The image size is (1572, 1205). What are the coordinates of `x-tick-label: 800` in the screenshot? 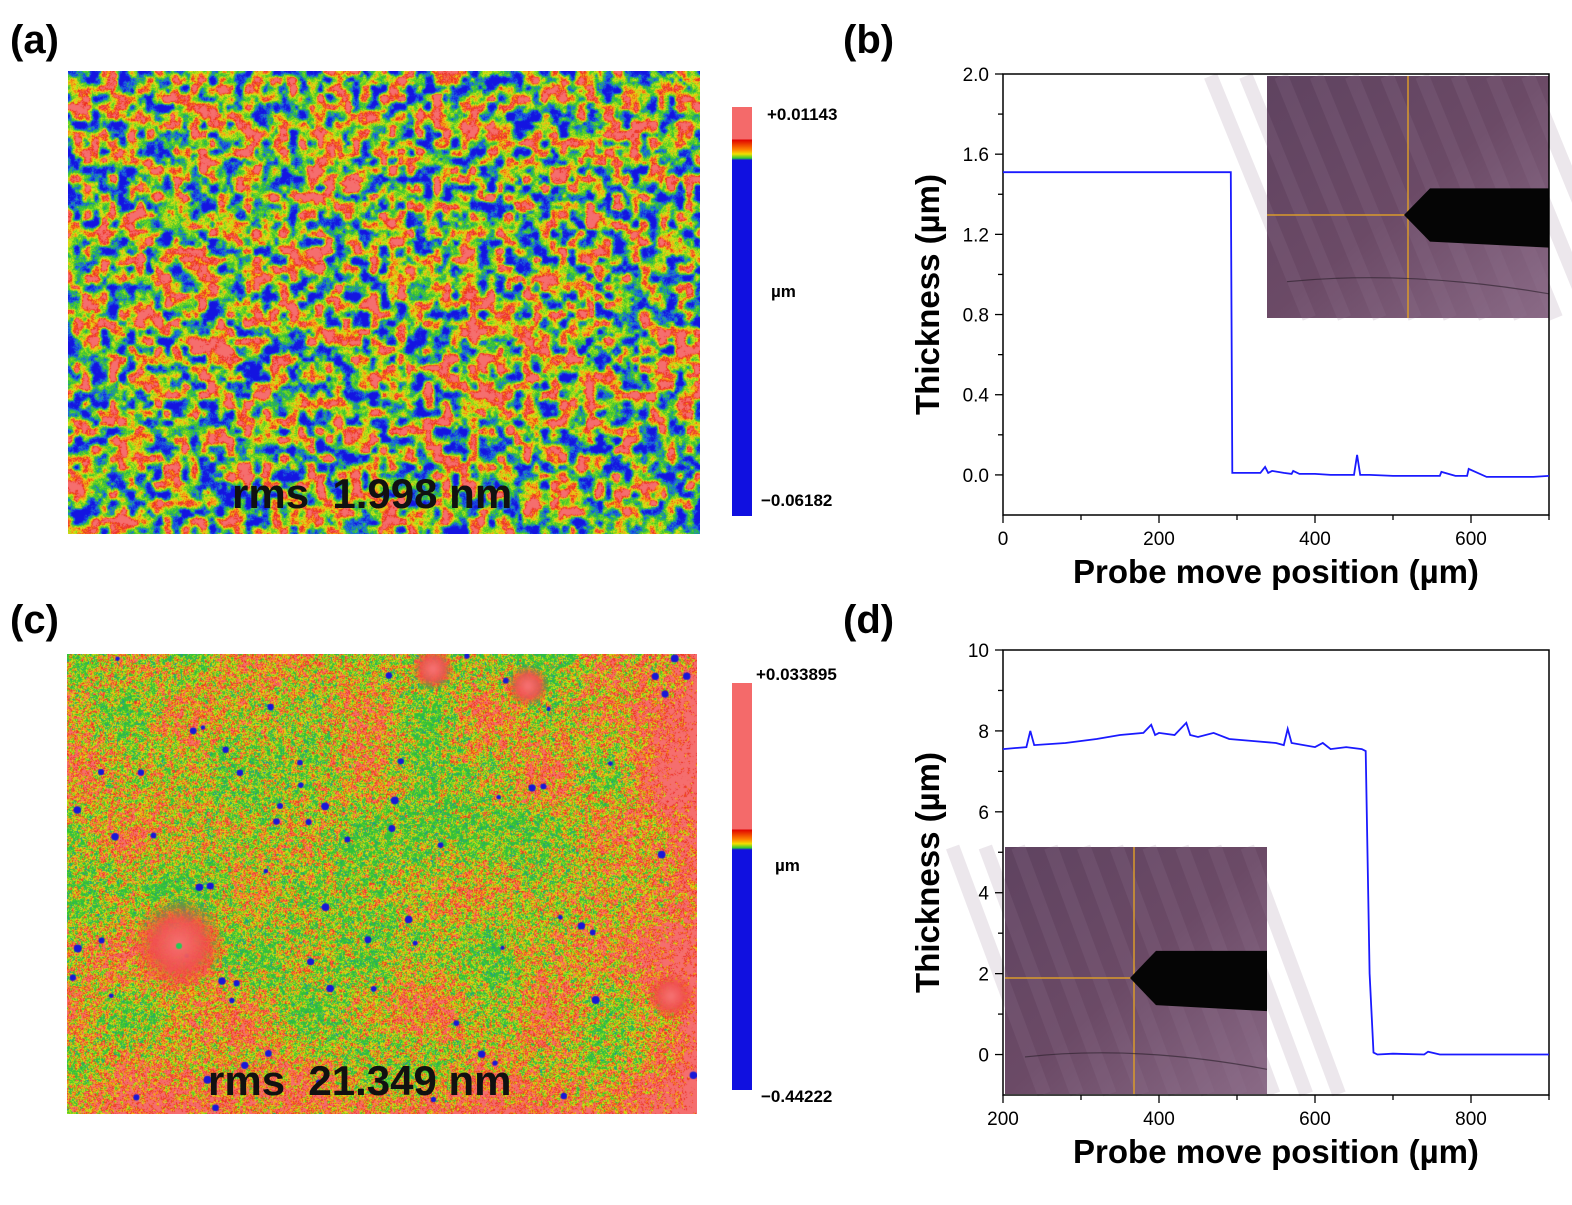 It's located at (1471, 1119).